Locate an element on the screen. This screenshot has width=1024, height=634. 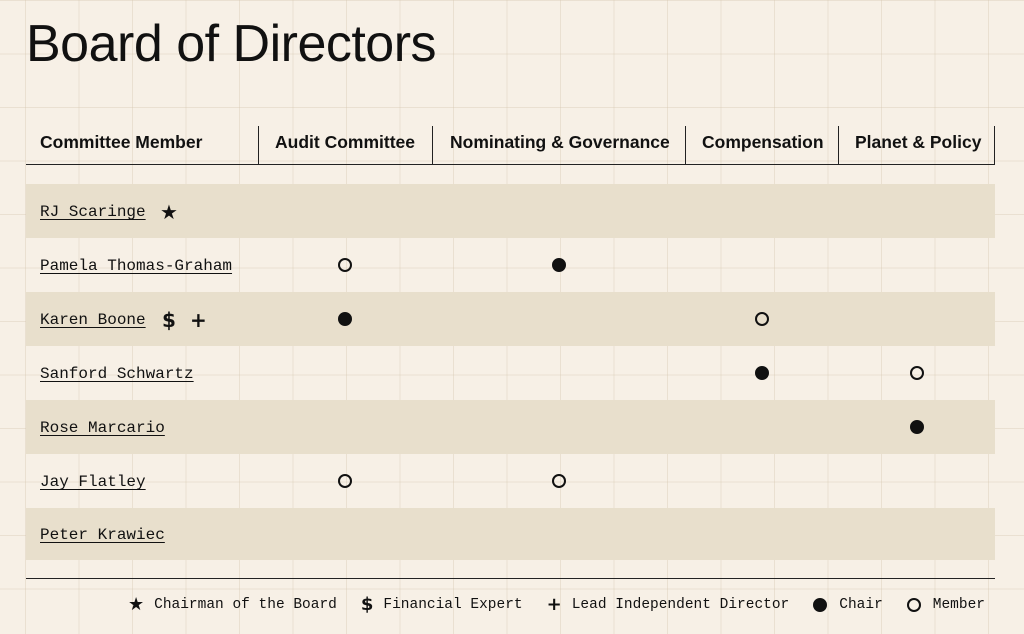
legend-item-chairman: ★ Chairman of the Board is located at coordinates (232, 604).